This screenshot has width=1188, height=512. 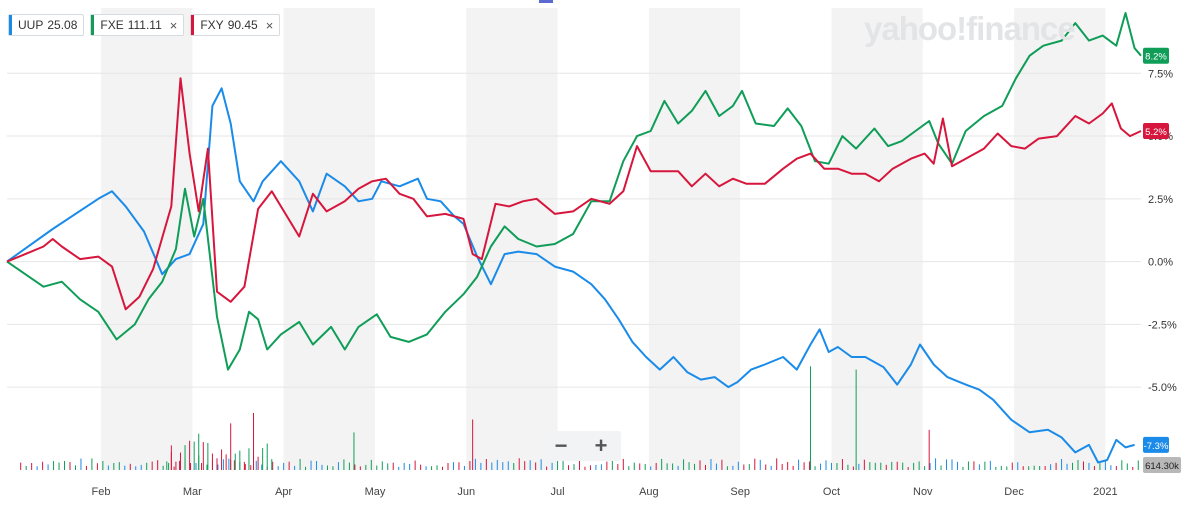 What do you see at coordinates (831, 492) in the screenshot?
I see `x-tick-label: Oct` at bounding box center [831, 492].